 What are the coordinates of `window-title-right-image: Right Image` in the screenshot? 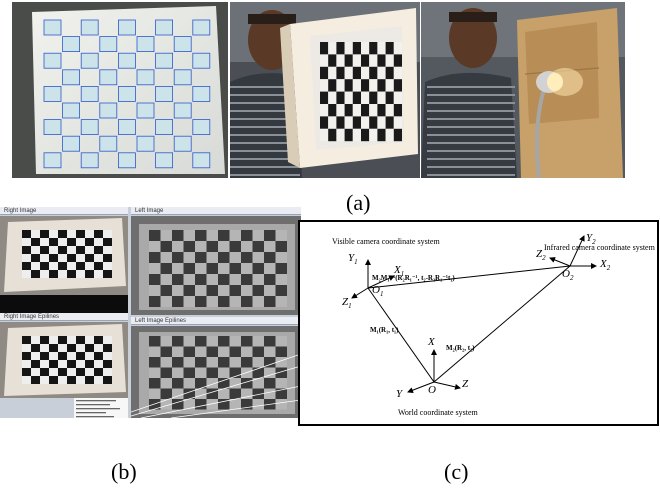 It's located at (64, 211).